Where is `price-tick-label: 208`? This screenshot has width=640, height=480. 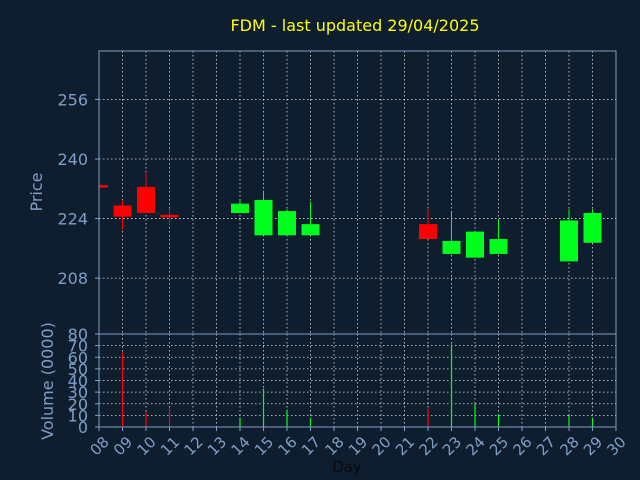
price-tick-label: 208 is located at coordinates (72, 278).